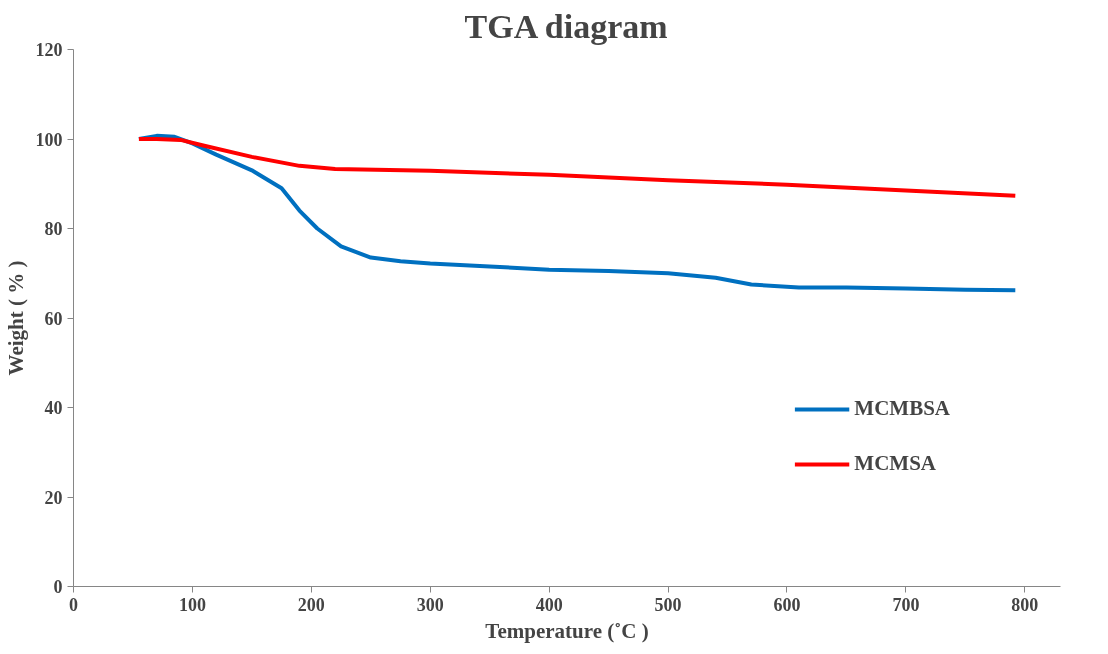  What do you see at coordinates (192, 604) in the screenshot?
I see `x-tick-label: 100` at bounding box center [192, 604].